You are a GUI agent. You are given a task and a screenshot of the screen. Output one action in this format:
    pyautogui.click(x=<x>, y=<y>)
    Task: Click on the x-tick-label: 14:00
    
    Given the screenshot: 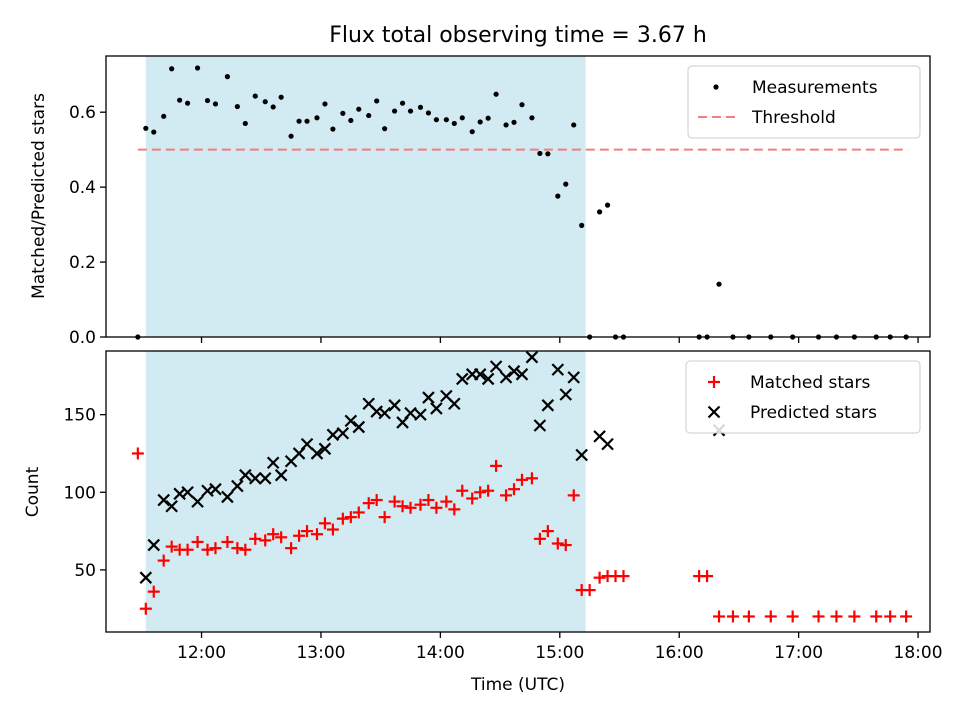 What is the action you would take?
    pyautogui.click(x=440, y=653)
    